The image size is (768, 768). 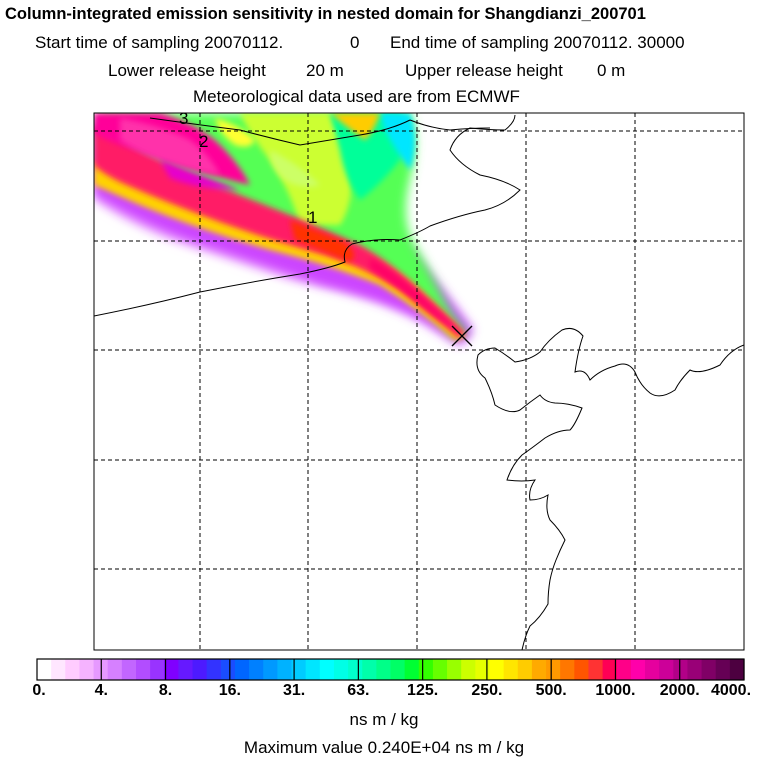 What do you see at coordinates (384, 747) in the screenshot?
I see `maximum-value: Maximum value 0.240E+04 ns m / kg` at bounding box center [384, 747].